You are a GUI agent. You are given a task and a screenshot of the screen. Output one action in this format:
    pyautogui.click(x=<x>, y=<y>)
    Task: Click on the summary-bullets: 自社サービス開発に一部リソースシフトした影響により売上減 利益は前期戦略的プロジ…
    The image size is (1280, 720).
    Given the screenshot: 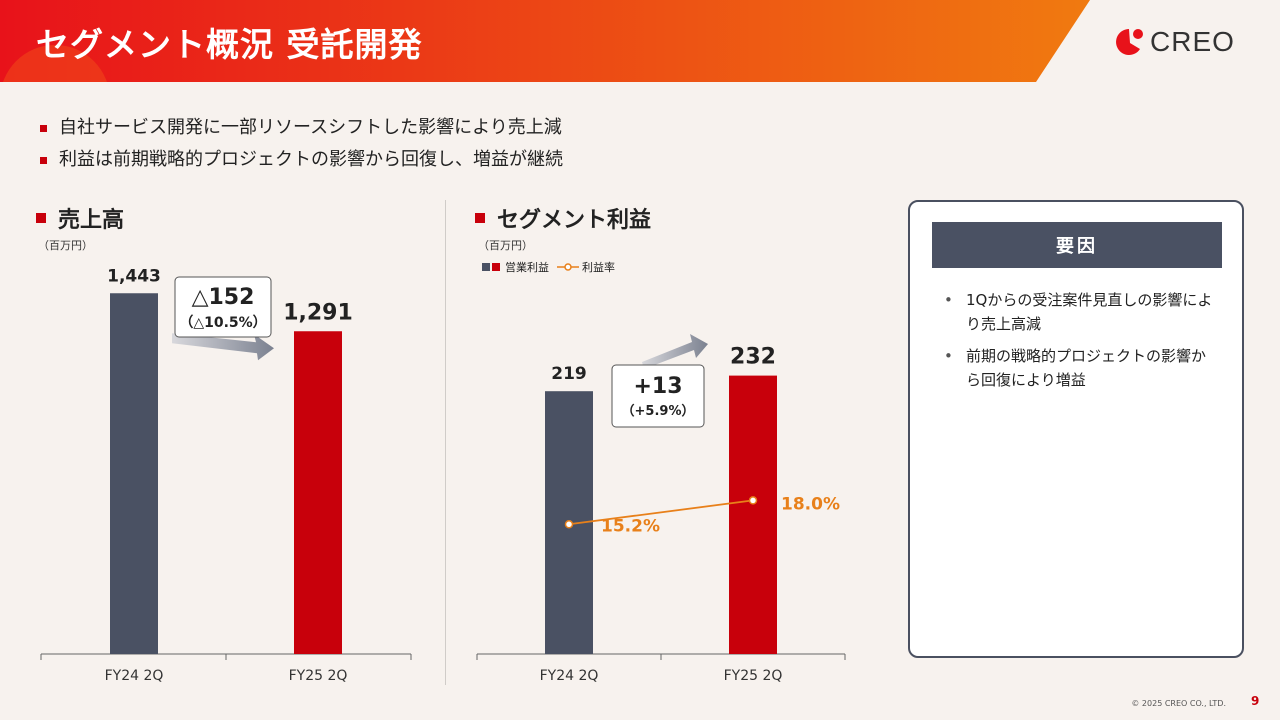 What is the action you would take?
    pyautogui.click(x=301, y=144)
    